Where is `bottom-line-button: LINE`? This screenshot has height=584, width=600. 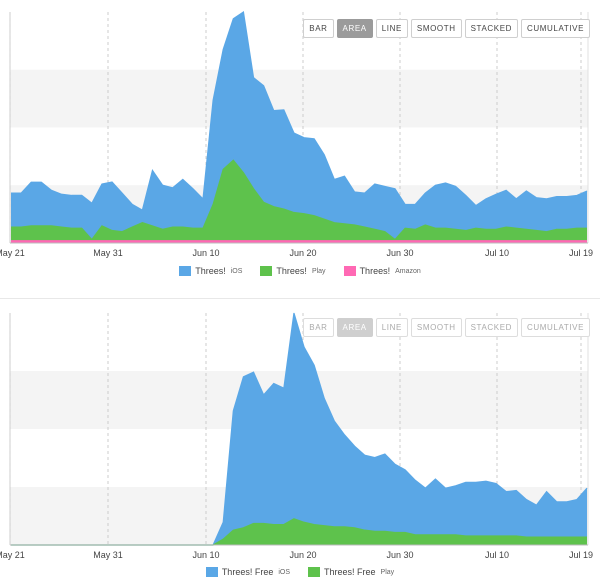 bottom-line-button: LINE is located at coordinates (391, 327).